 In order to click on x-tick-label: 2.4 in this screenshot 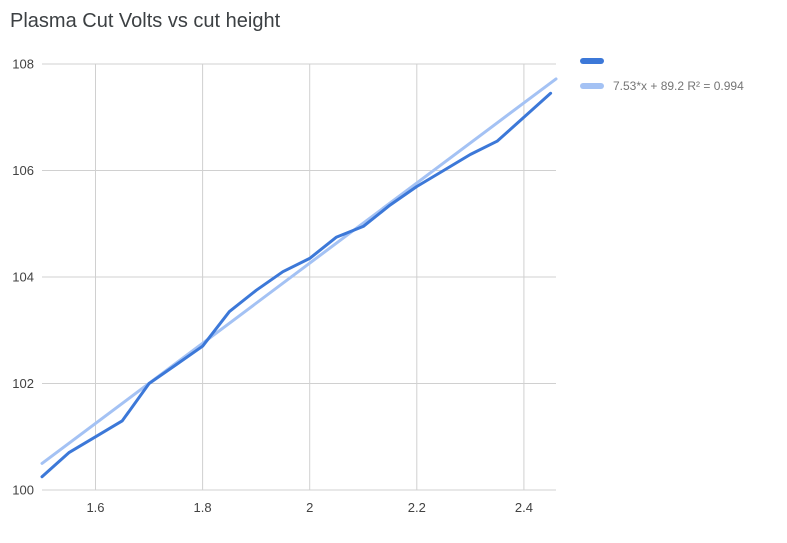, I will do `click(524, 507)`.